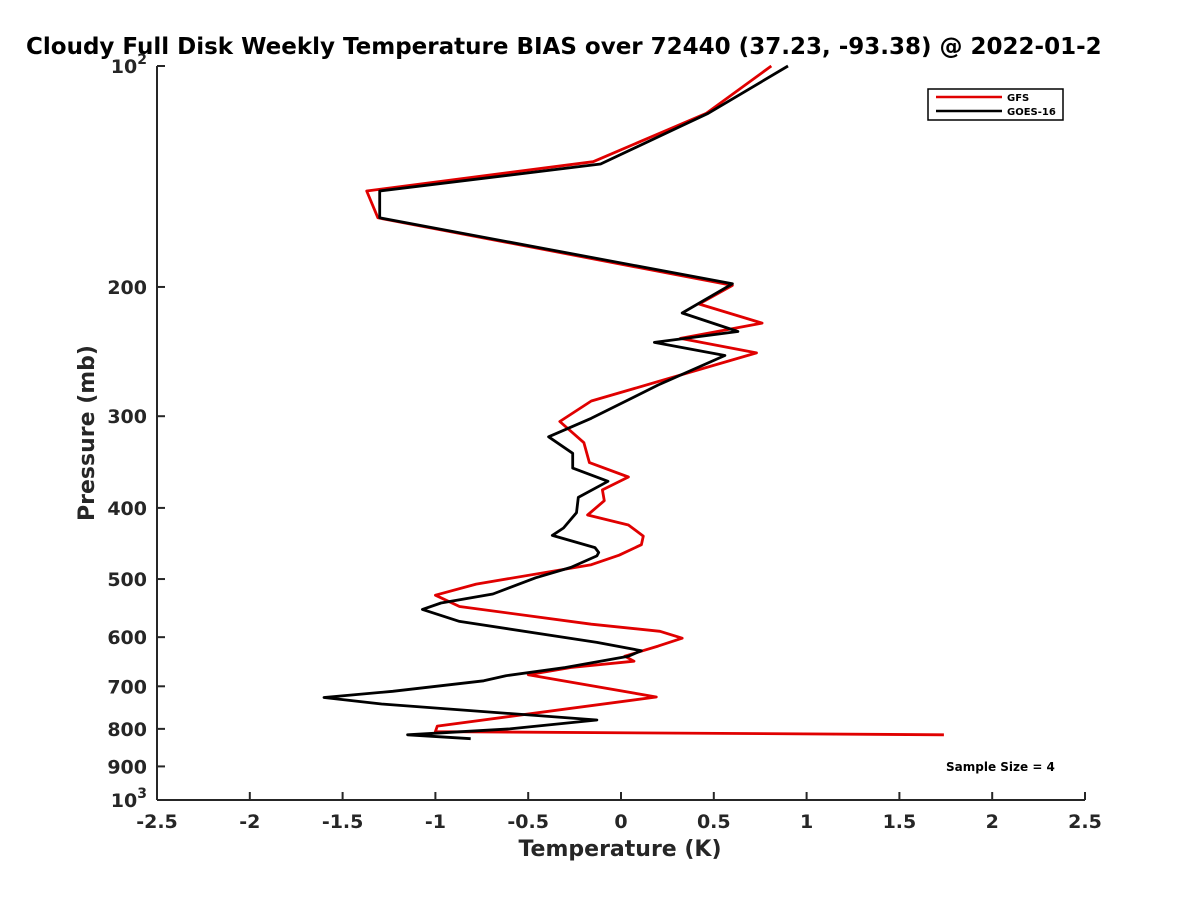 This screenshot has width=1200, height=900. I want to click on x-axis-label: Temperature (K), so click(619, 849).